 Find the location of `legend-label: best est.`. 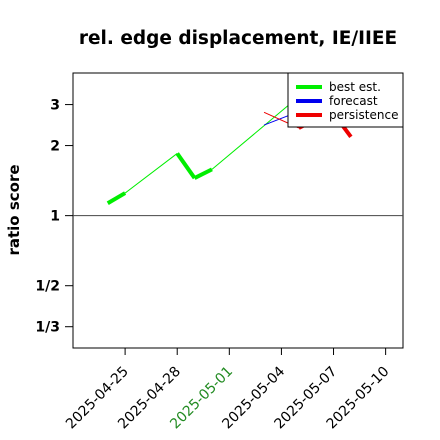

legend-label: best est. is located at coordinates (355, 87).